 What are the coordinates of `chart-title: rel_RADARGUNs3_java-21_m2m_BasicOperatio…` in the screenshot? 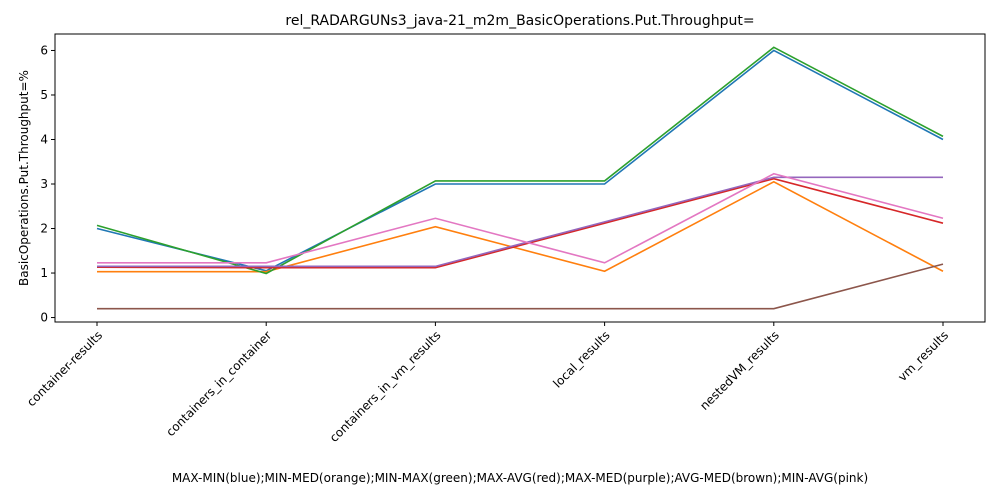 It's located at (519, 21).